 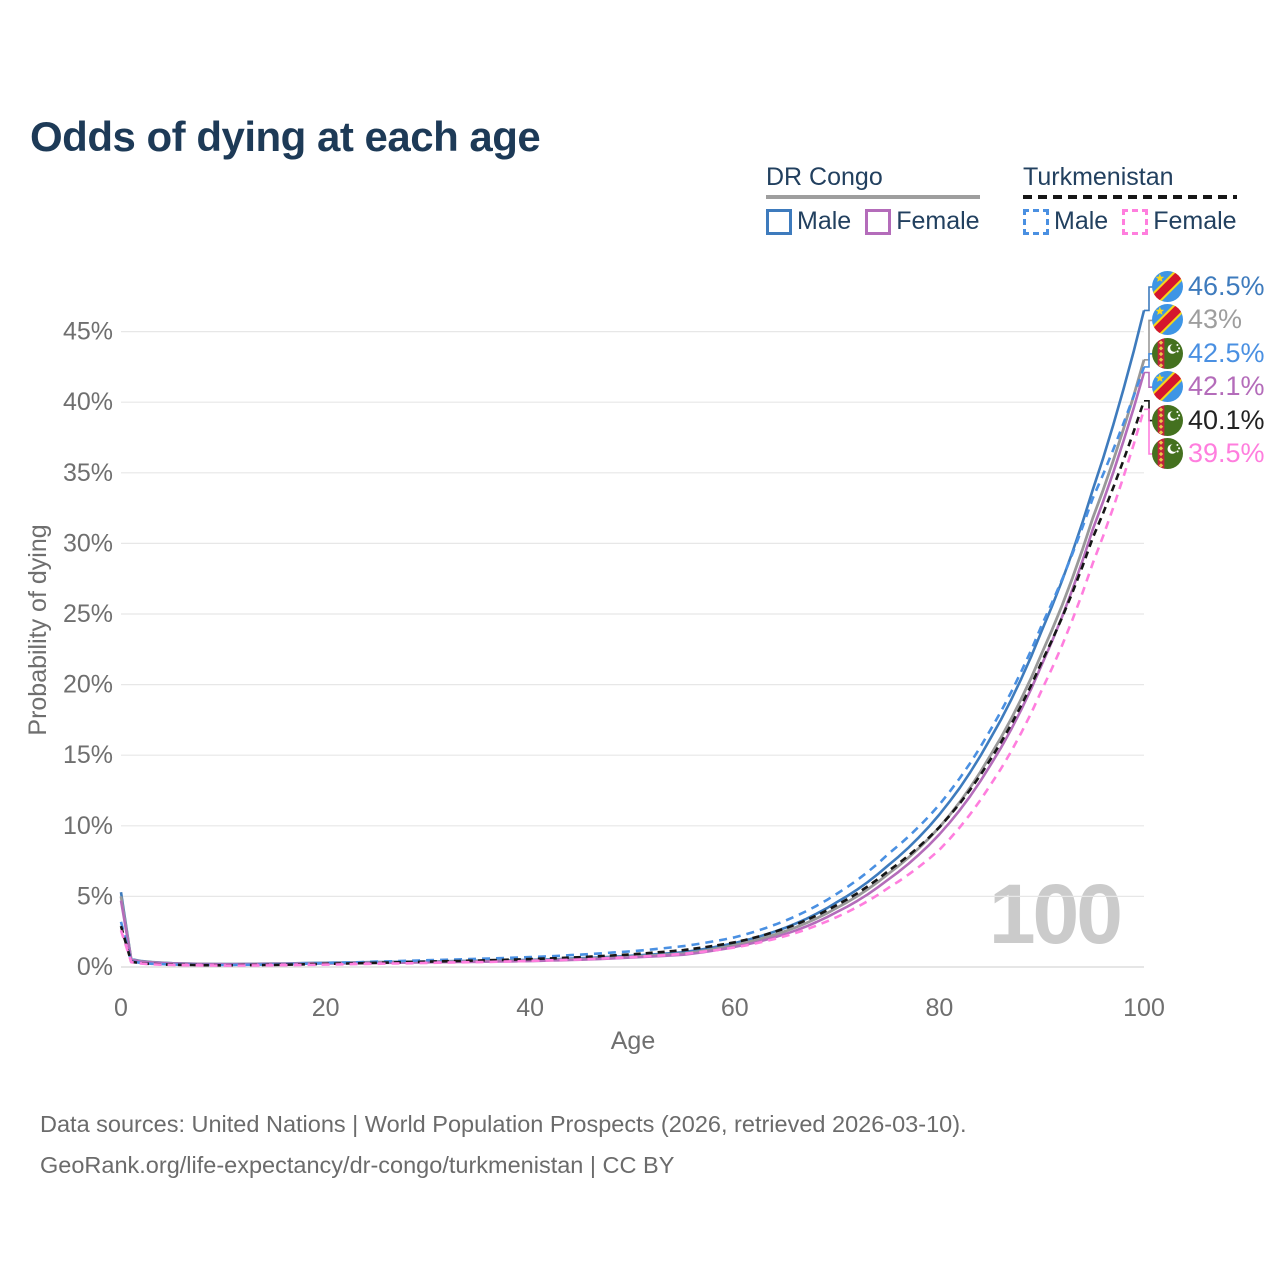 What do you see at coordinates (88, 755) in the screenshot?
I see `y-tick-label: 15%` at bounding box center [88, 755].